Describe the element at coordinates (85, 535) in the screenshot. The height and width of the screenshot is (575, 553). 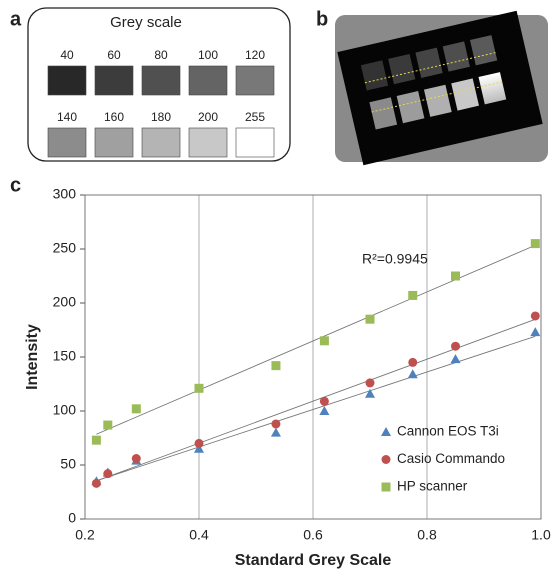
I see `x-tick-label: 0.2` at that location.